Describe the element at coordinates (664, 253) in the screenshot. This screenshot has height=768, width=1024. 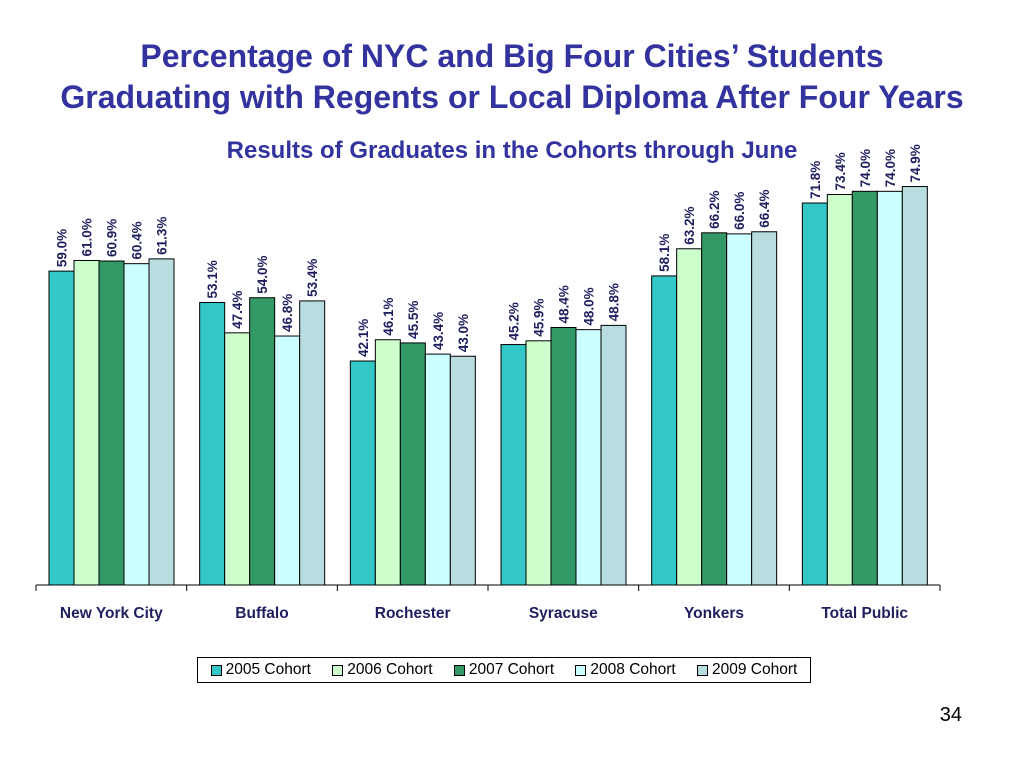
I see `data-label-4-0: 58.1%` at that location.